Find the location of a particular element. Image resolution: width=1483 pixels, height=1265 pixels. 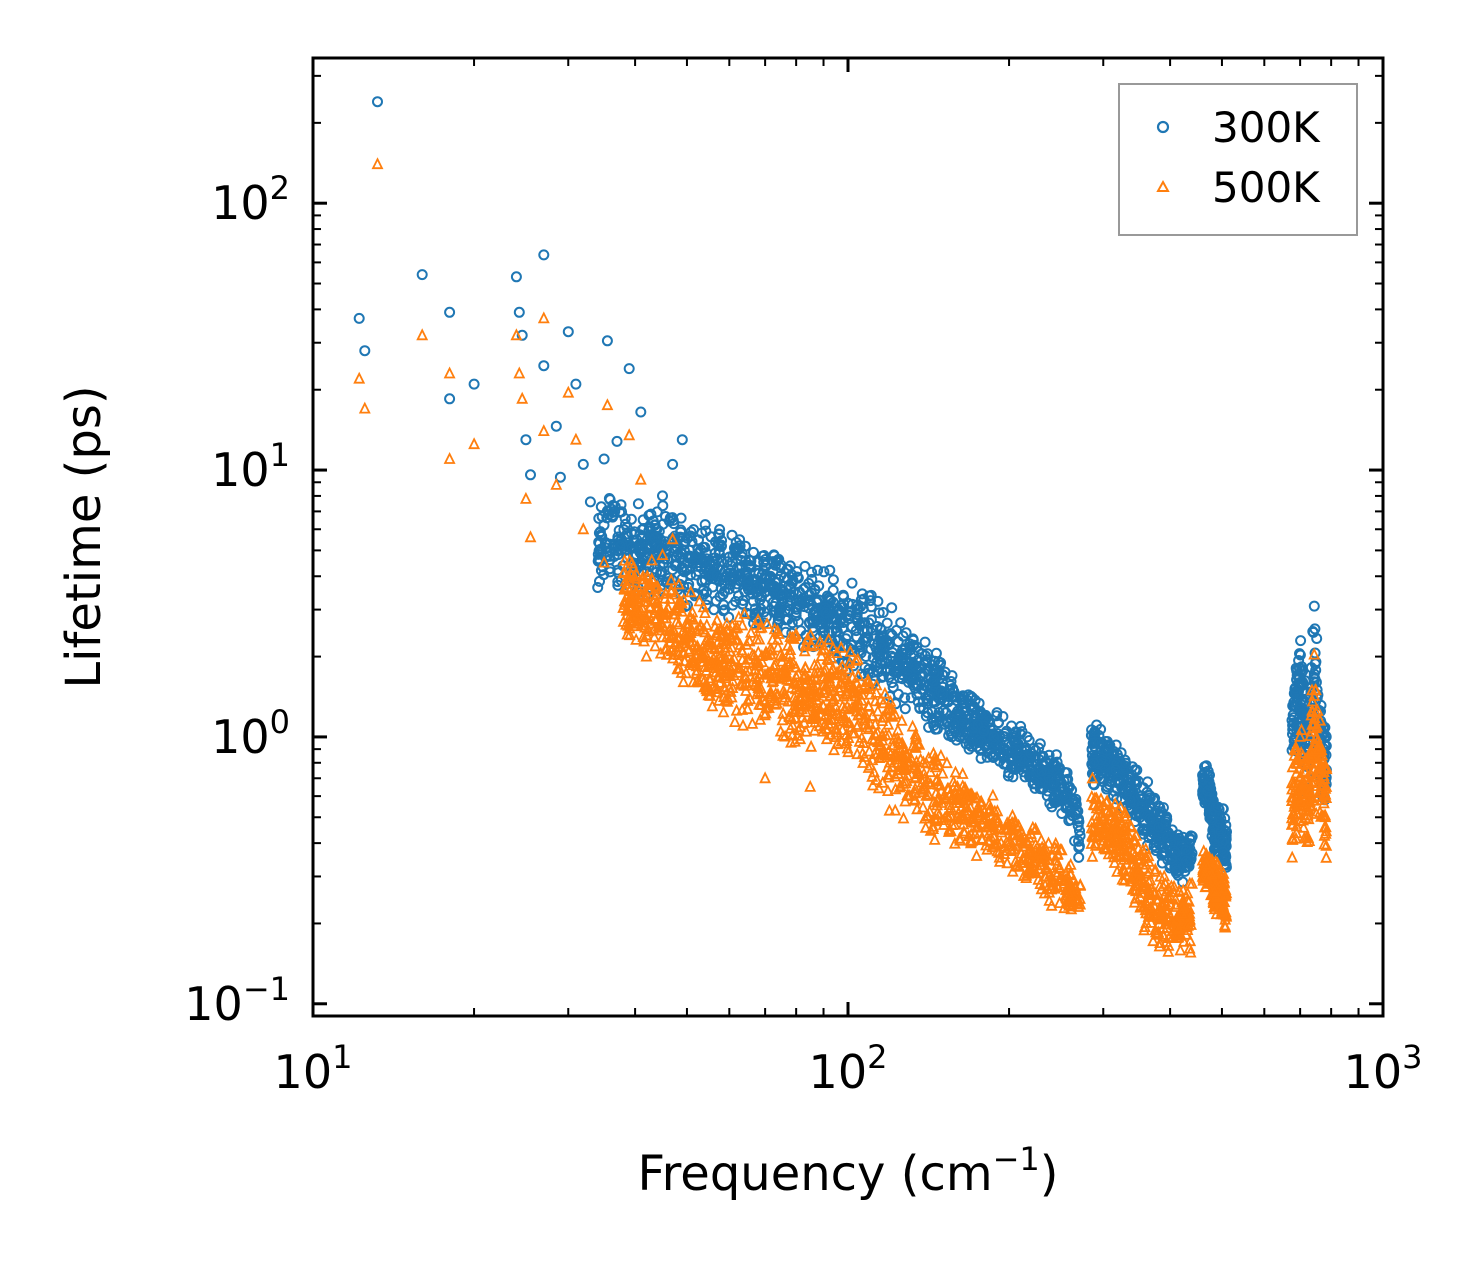

x-tick-label: 101 is located at coordinates (313, 1068).